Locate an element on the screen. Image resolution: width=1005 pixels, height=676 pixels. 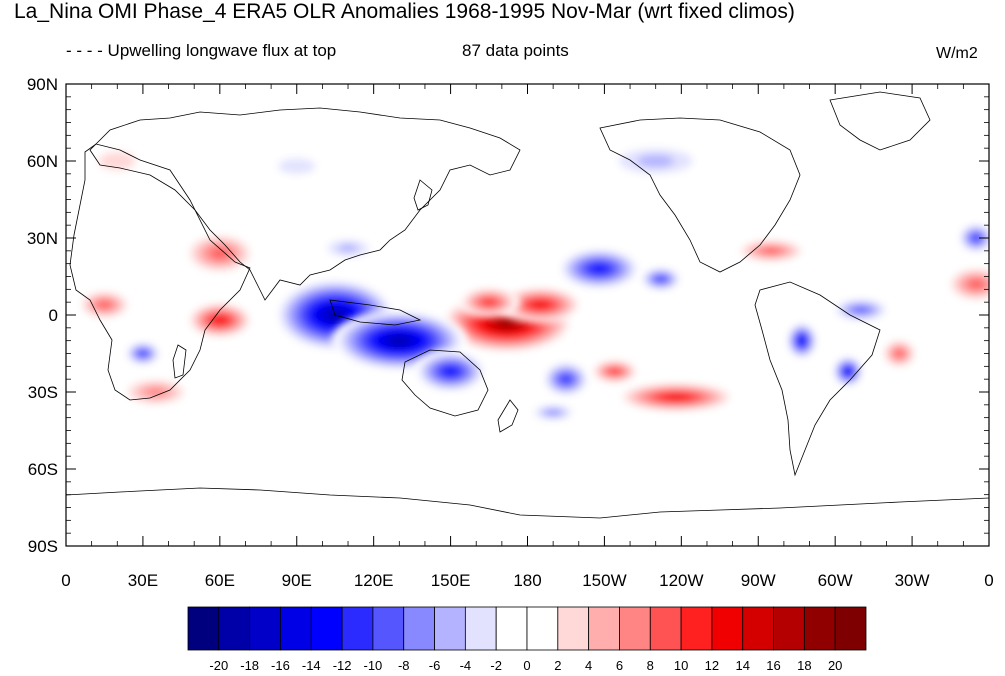
variable-description: - - - - Upwelling longwave flux at top is located at coordinates (201, 50).